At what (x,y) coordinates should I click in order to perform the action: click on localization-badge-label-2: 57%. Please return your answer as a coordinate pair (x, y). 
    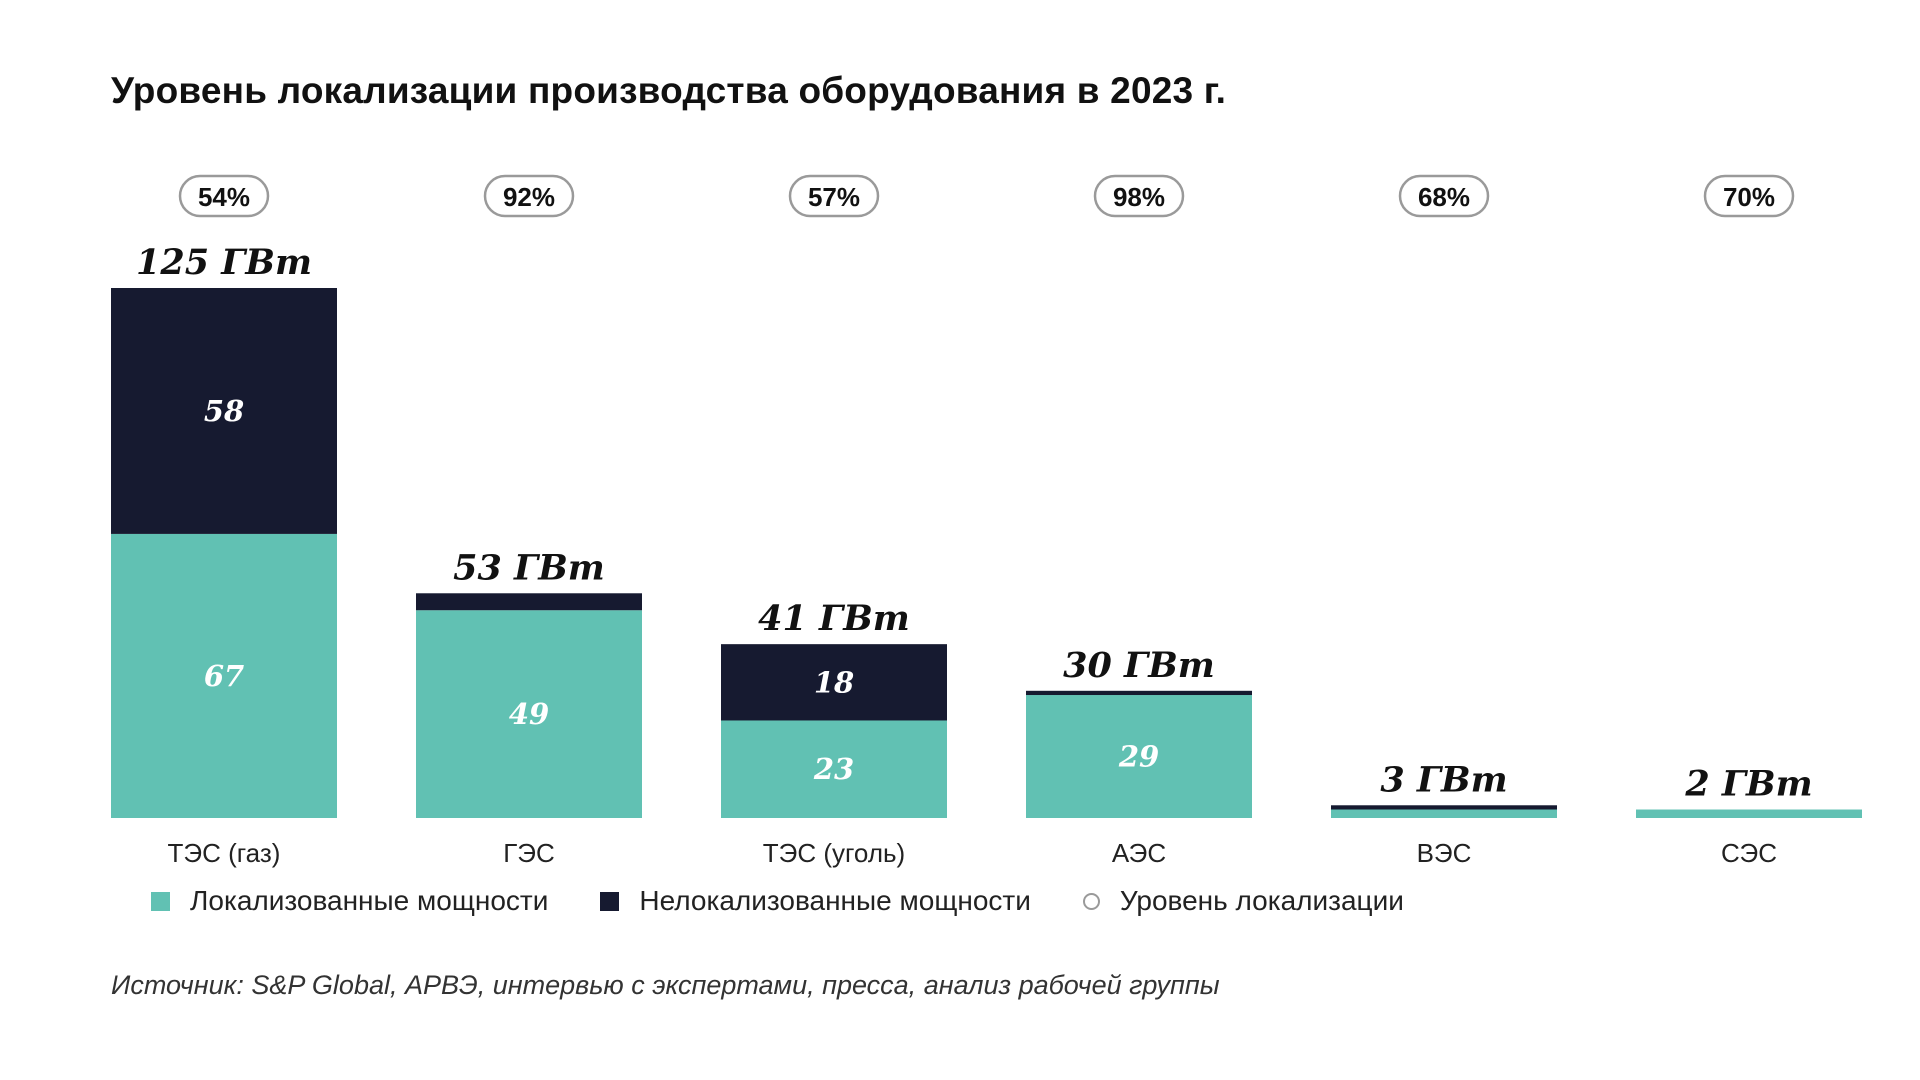
    Looking at the image, I should click on (834, 197).